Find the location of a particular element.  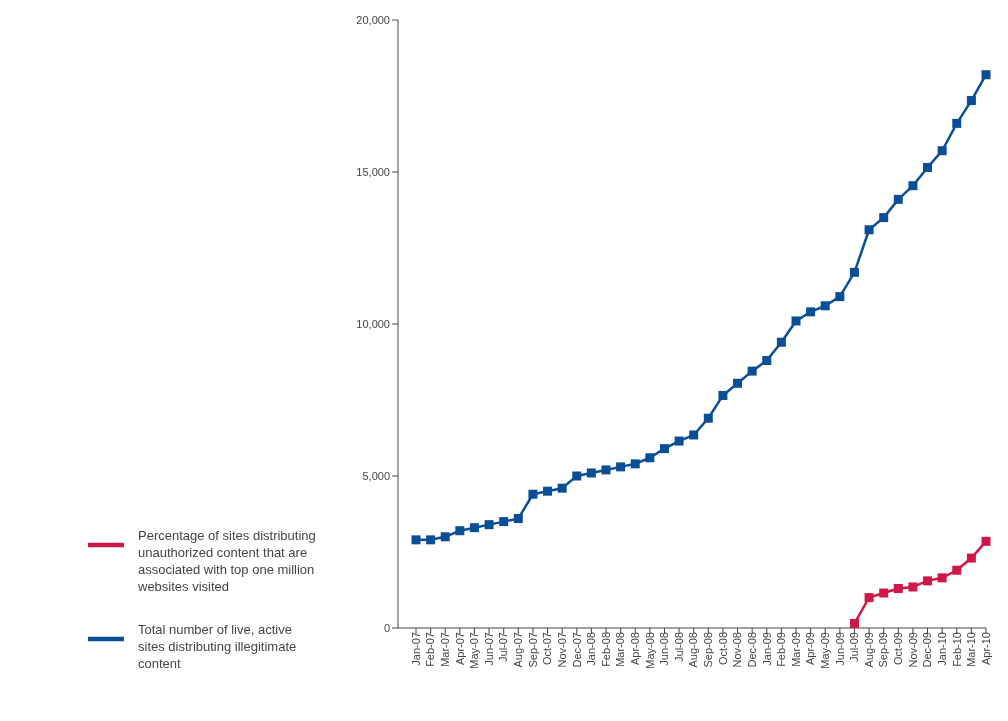

x-tick-label: Apr-09 is located at coordinates (810, 649).